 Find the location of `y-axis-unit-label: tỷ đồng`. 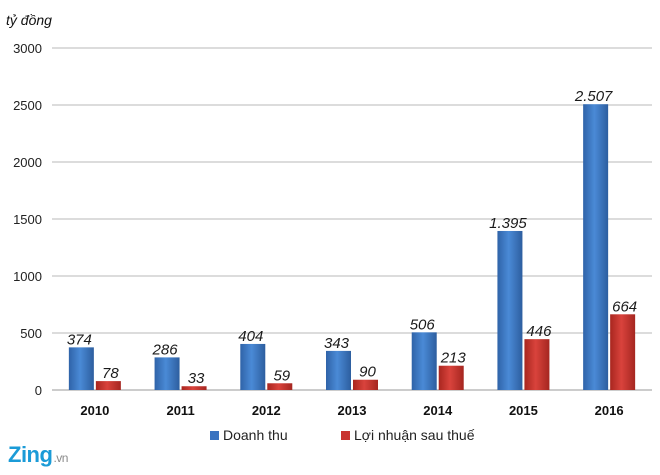

y-axis-unit-label: tỷ đồng is located at coordinates (29, 20).